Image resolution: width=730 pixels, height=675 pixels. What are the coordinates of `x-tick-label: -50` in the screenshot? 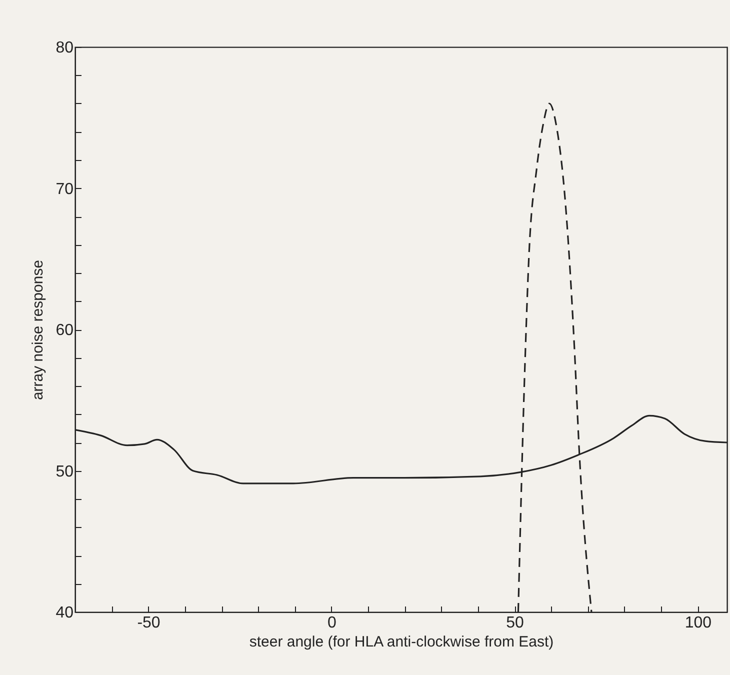 It's located at (148, 623).